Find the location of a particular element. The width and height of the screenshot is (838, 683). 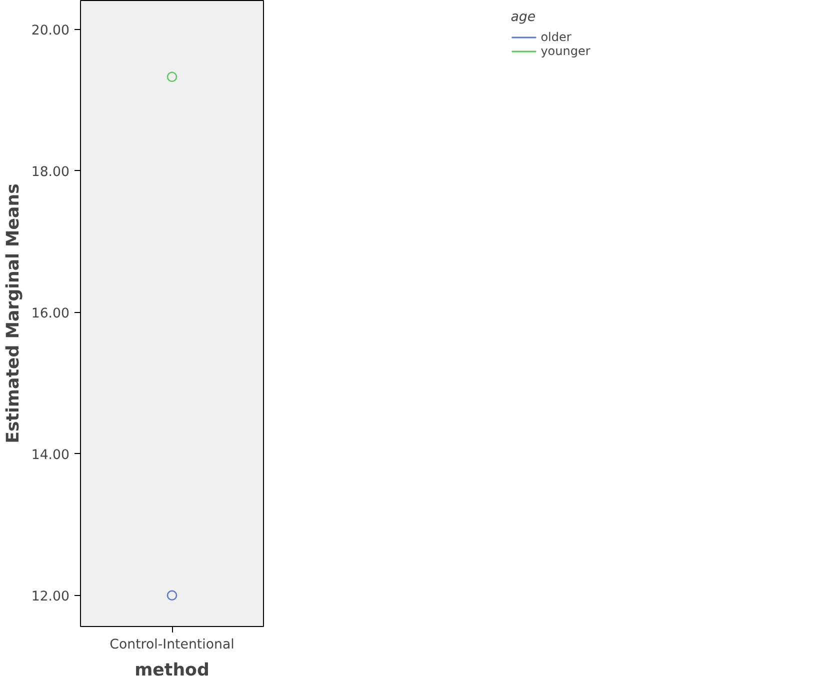

y-tick-label: 18.00 is located at coordinates (50, 172).